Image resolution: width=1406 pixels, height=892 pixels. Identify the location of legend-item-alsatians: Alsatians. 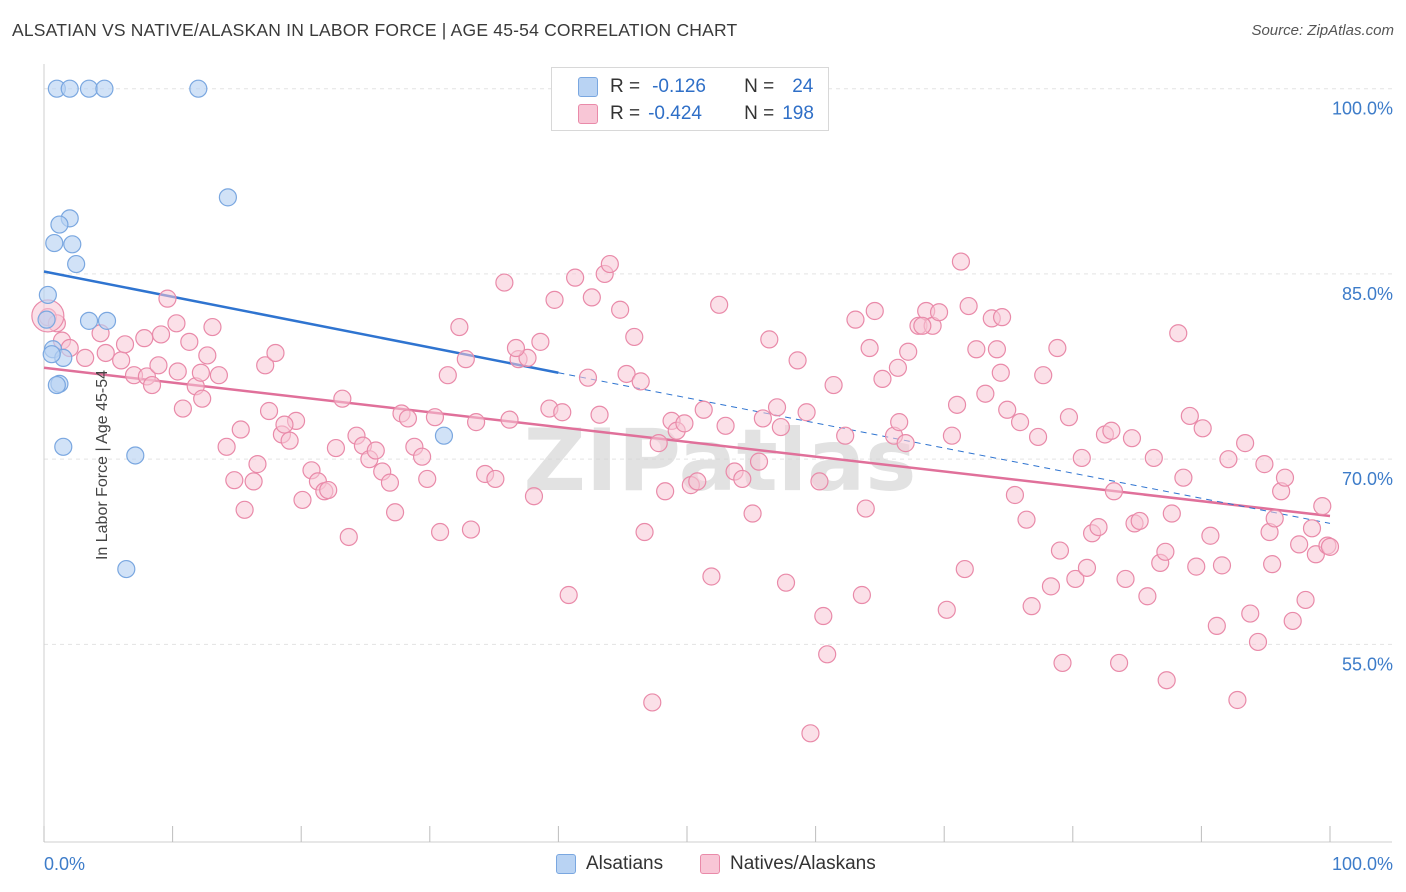
(609, 864).